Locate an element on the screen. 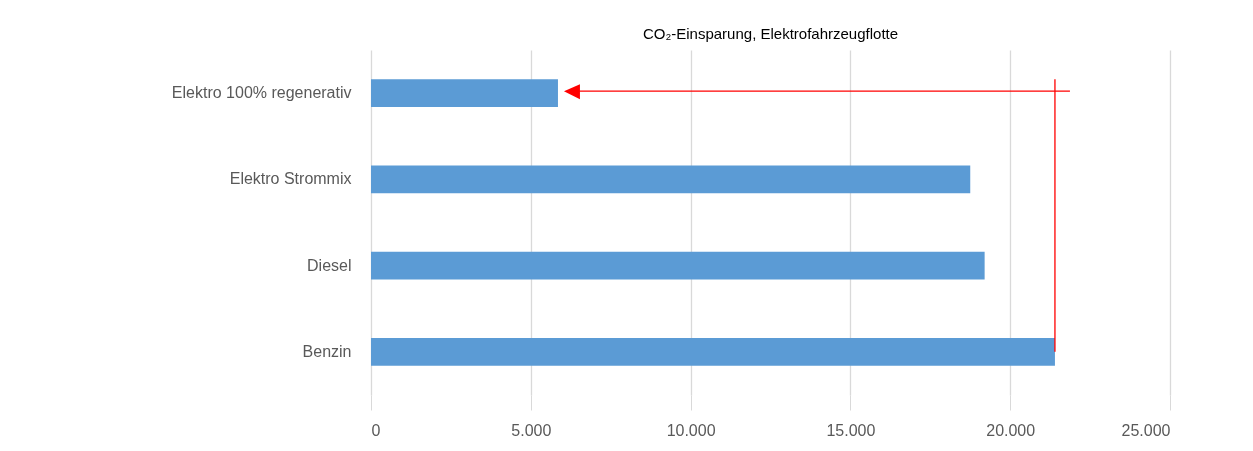 This screenshot has width=1253, height=451. y-tick-label: Elektro 100% regenerativ is located at coordinates (261, 93).